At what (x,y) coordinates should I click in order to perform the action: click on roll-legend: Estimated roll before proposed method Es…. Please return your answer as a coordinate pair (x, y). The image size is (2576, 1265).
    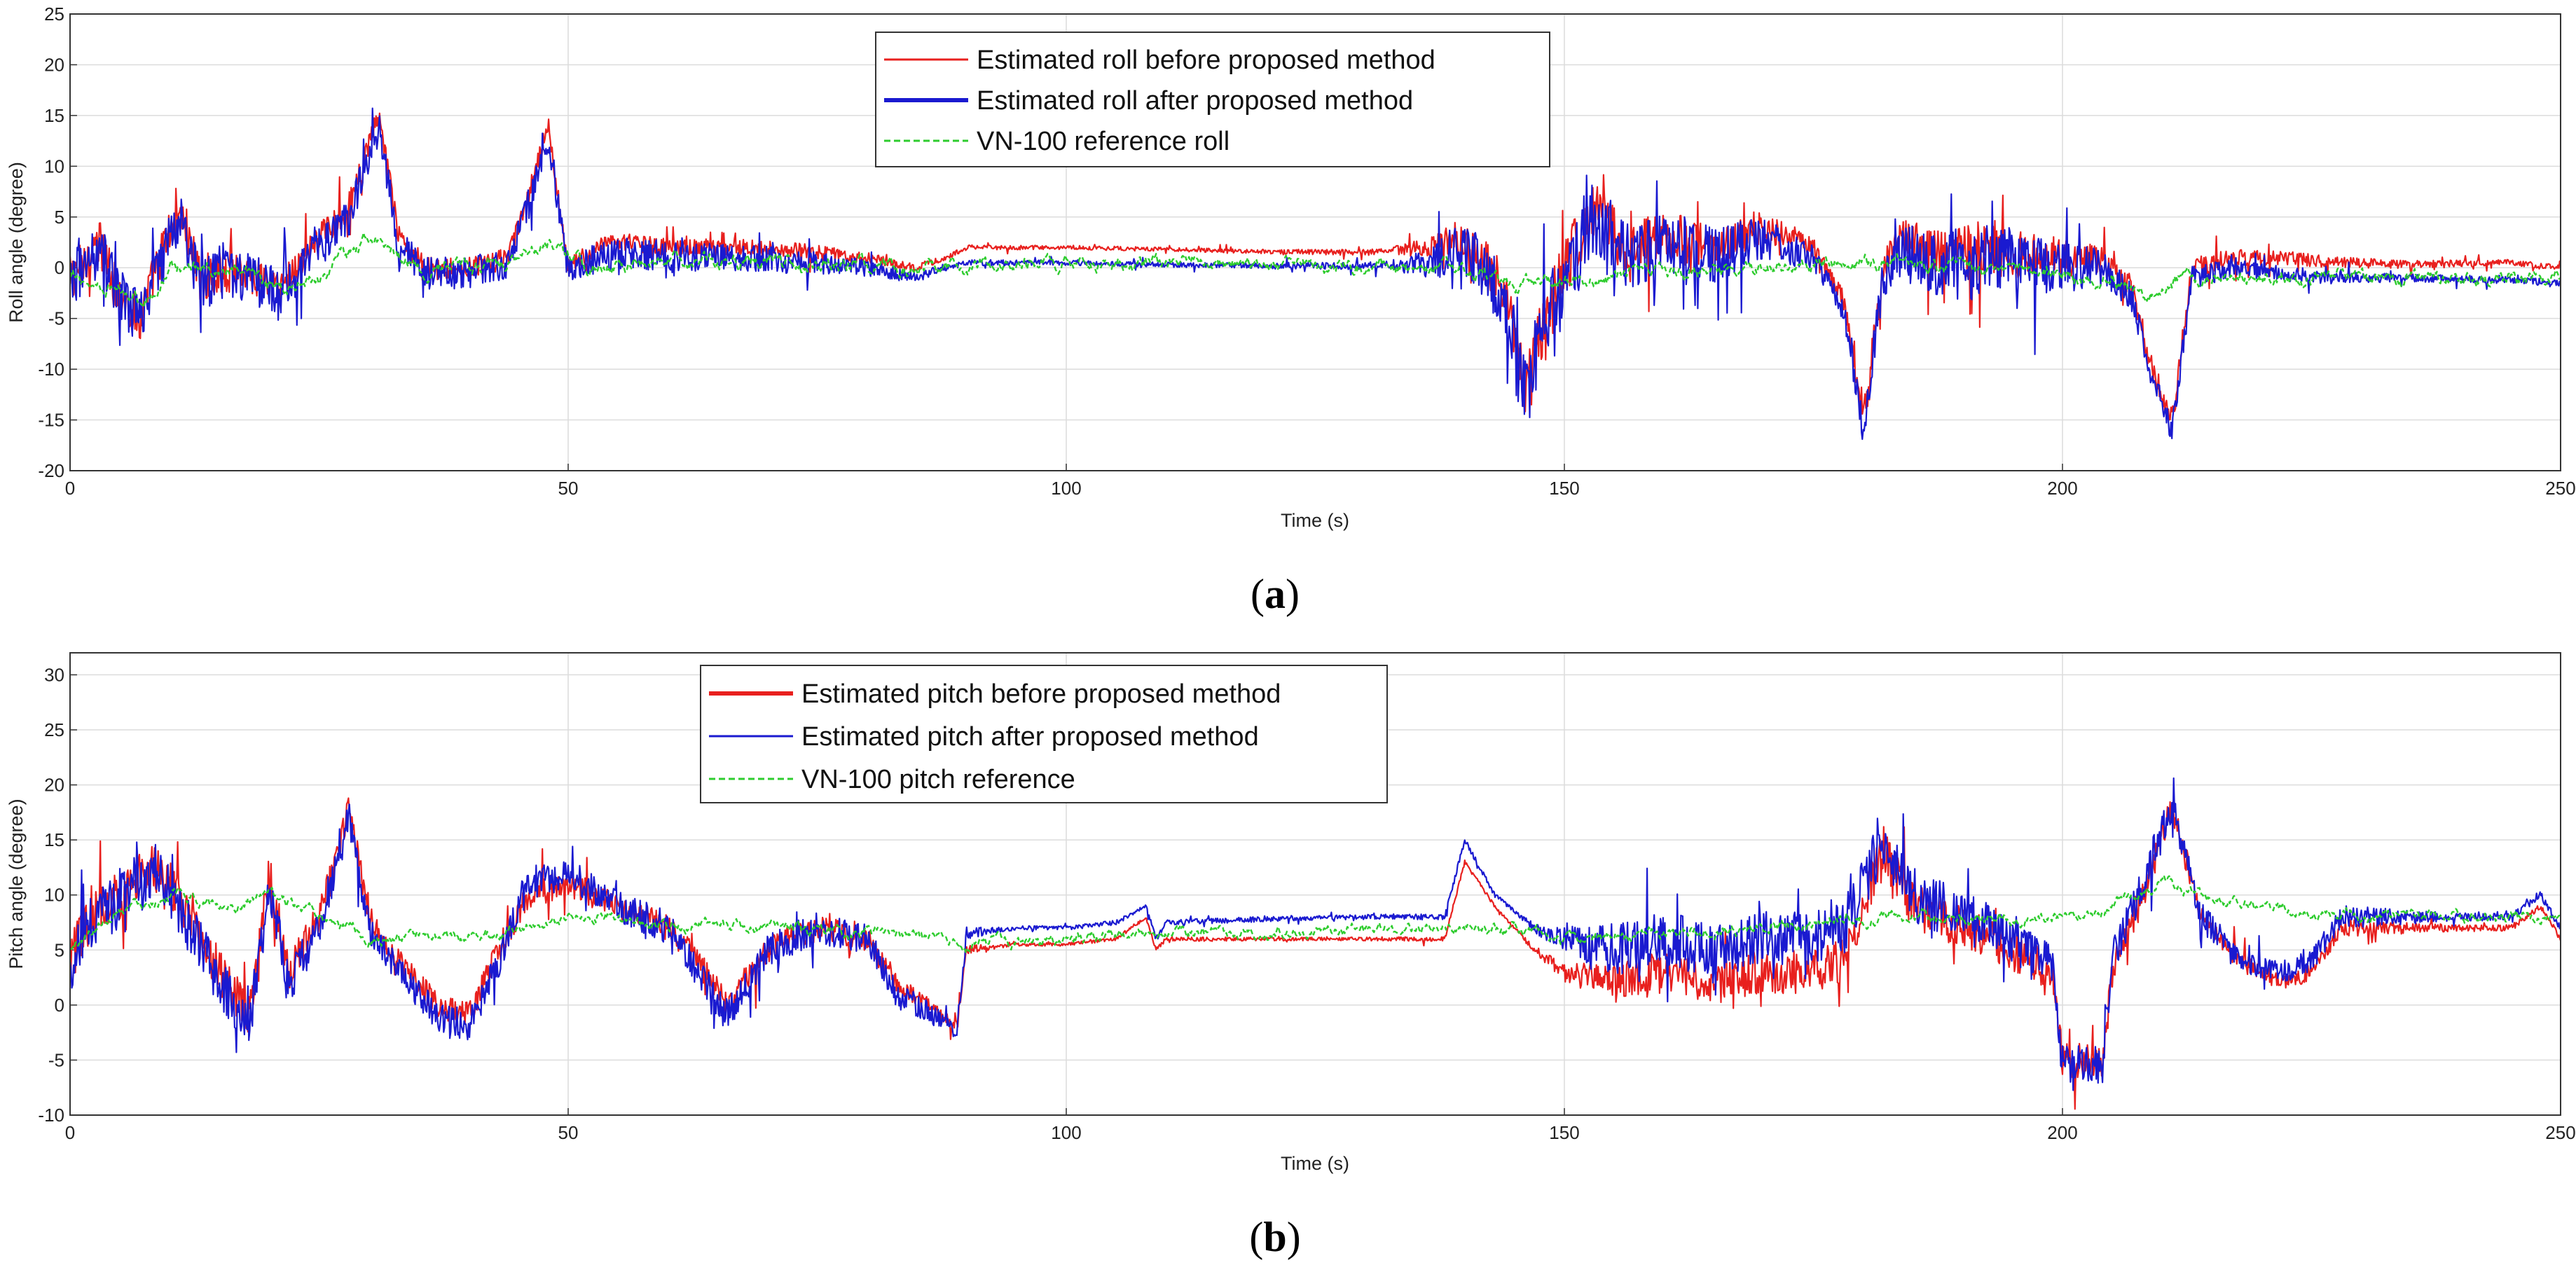
    Looking at the image, I should click on (1212, 100).